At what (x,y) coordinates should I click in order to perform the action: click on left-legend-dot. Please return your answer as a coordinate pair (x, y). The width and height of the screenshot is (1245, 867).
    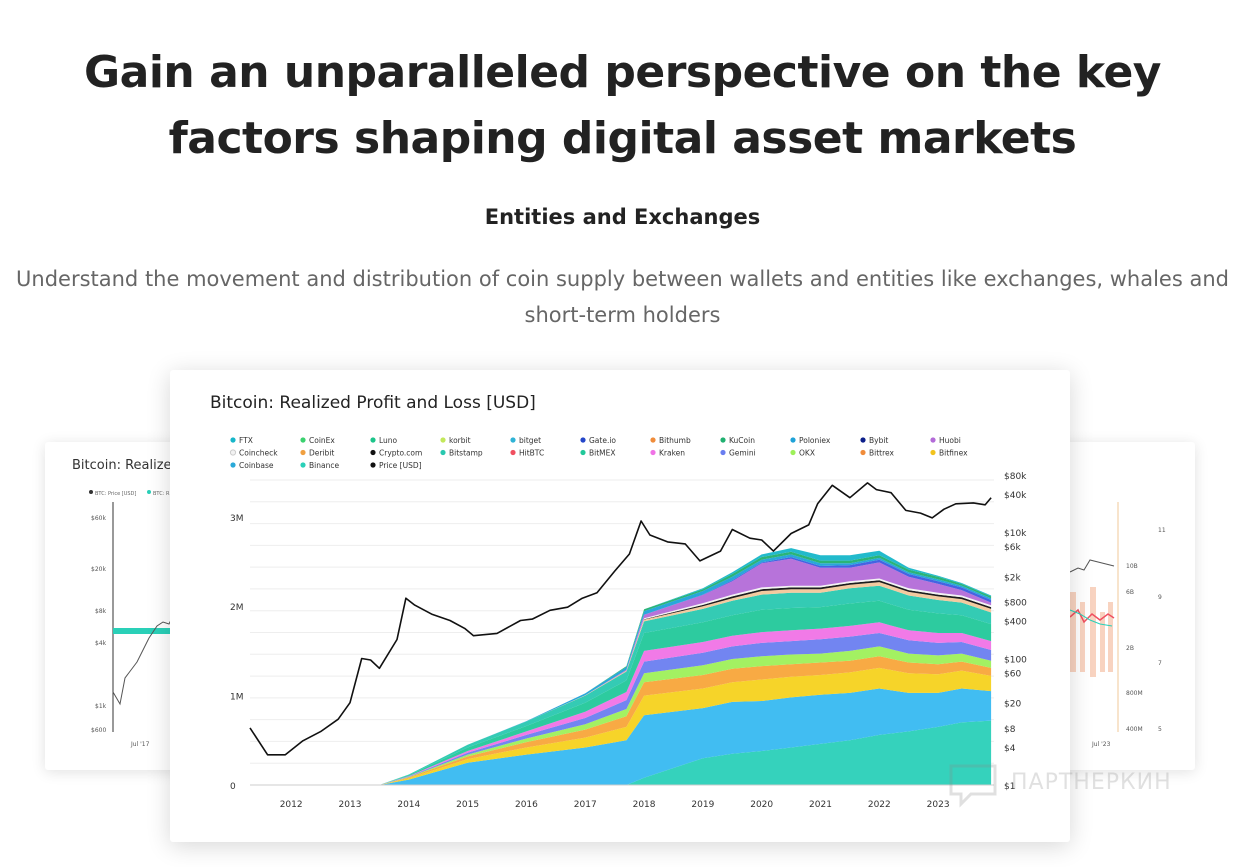
    Looking at the image, I should click on (91, 492).